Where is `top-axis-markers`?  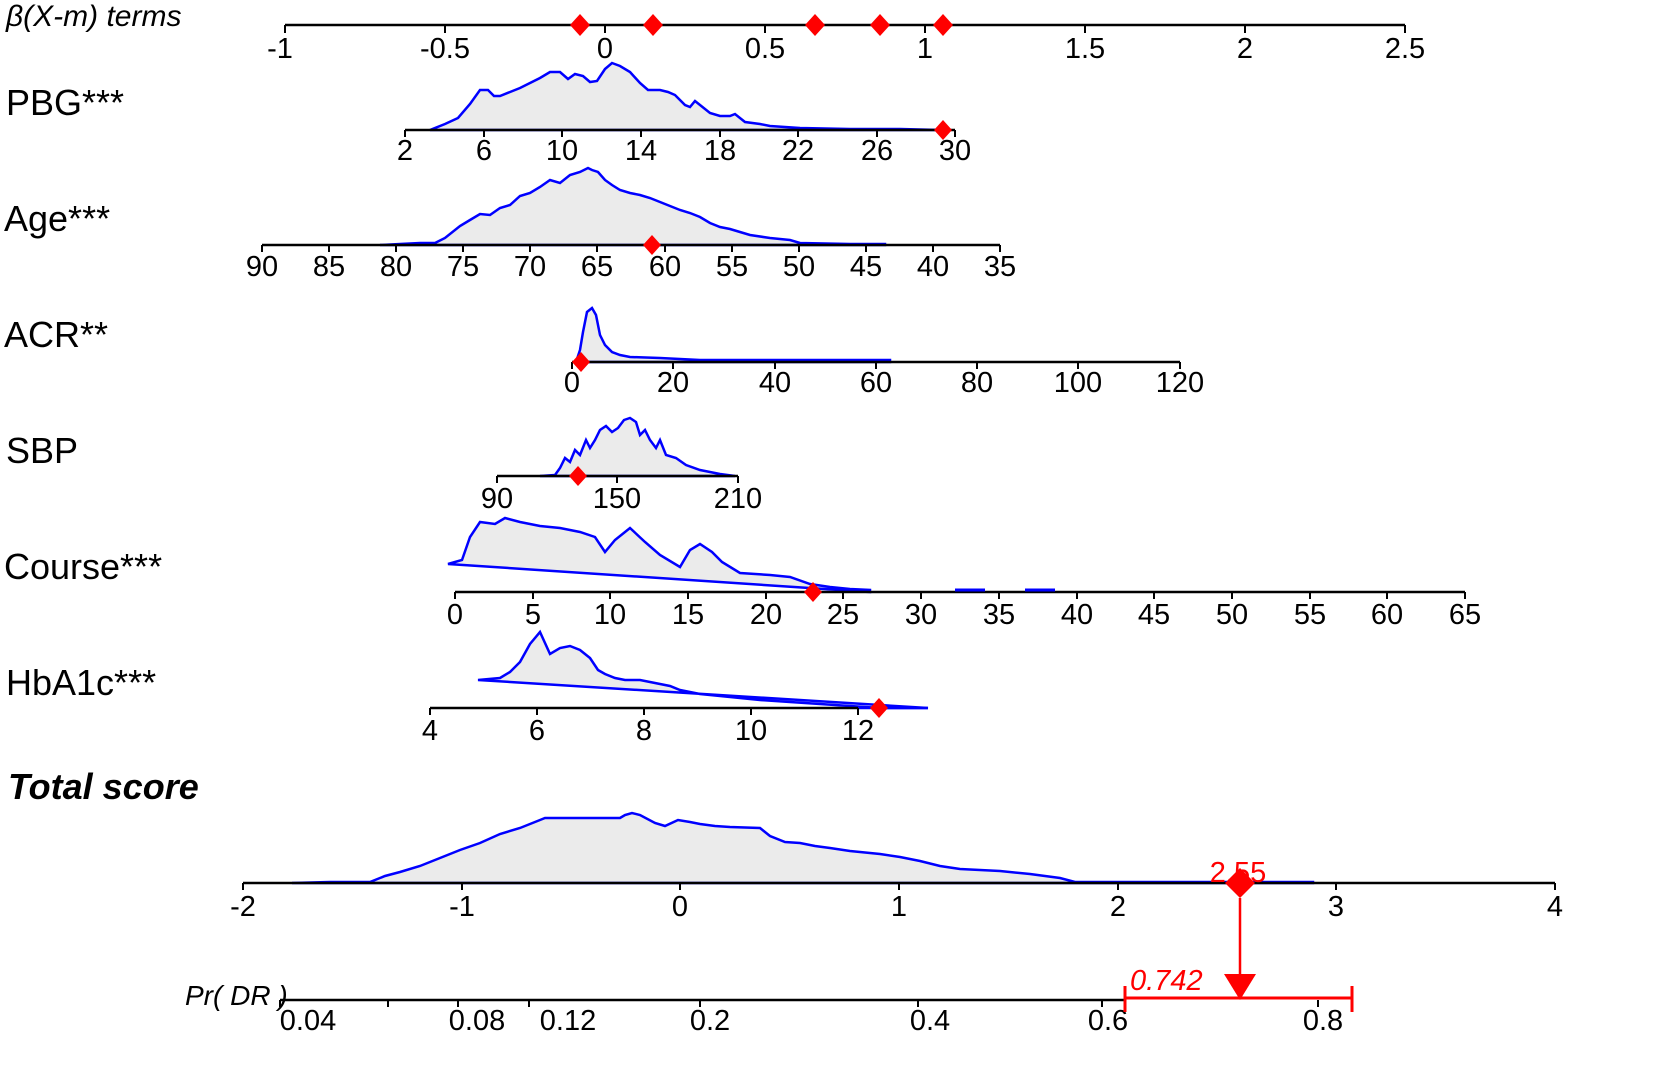 top-axis-markers is located at coordinates (761, 25).